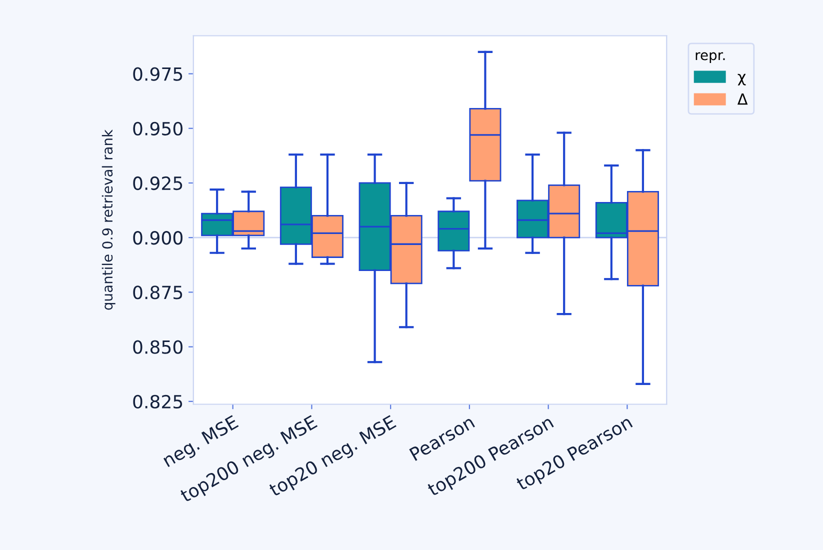 The height and width of the screenshot is (550, 823). Describe the element at coordinates (742, 99) in the screenshot. I see `legend-label: Δ` at that location.